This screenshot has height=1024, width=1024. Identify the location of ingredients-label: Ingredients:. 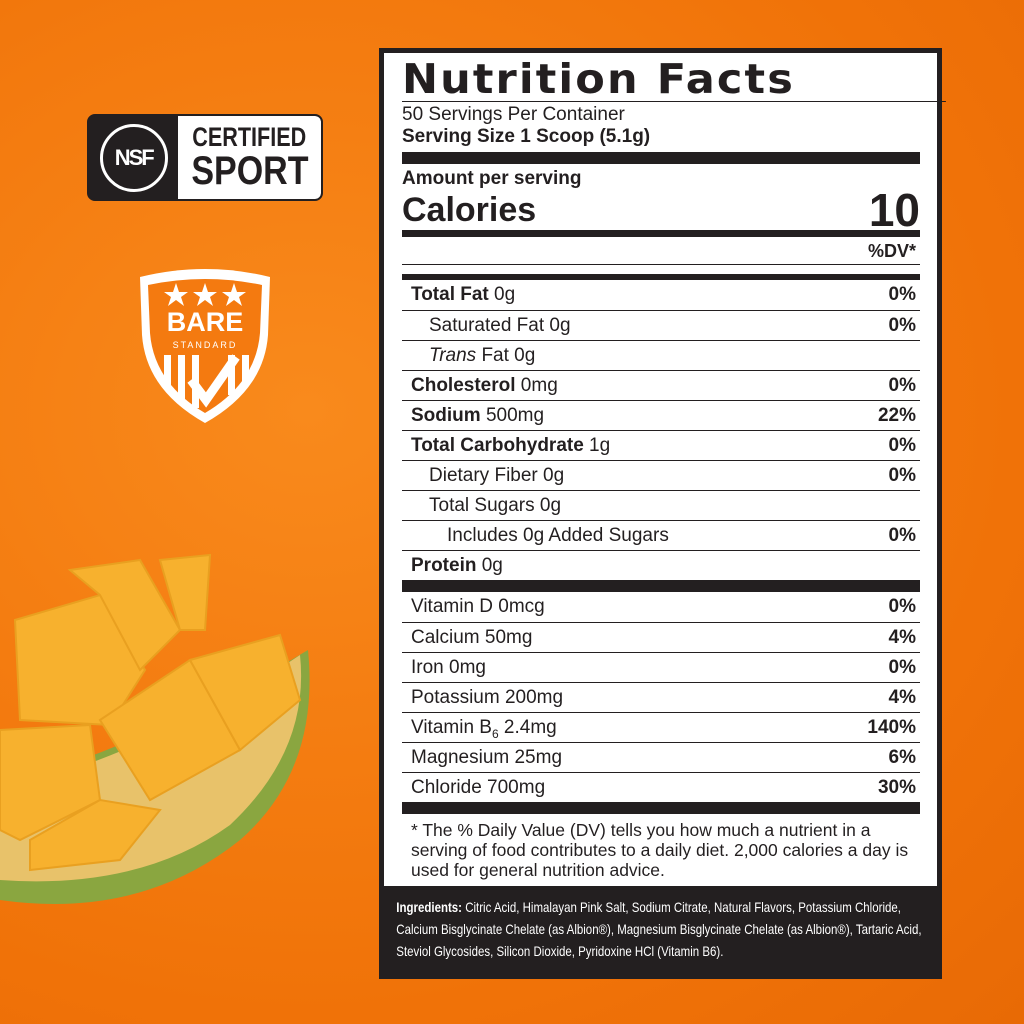
(429, 907).